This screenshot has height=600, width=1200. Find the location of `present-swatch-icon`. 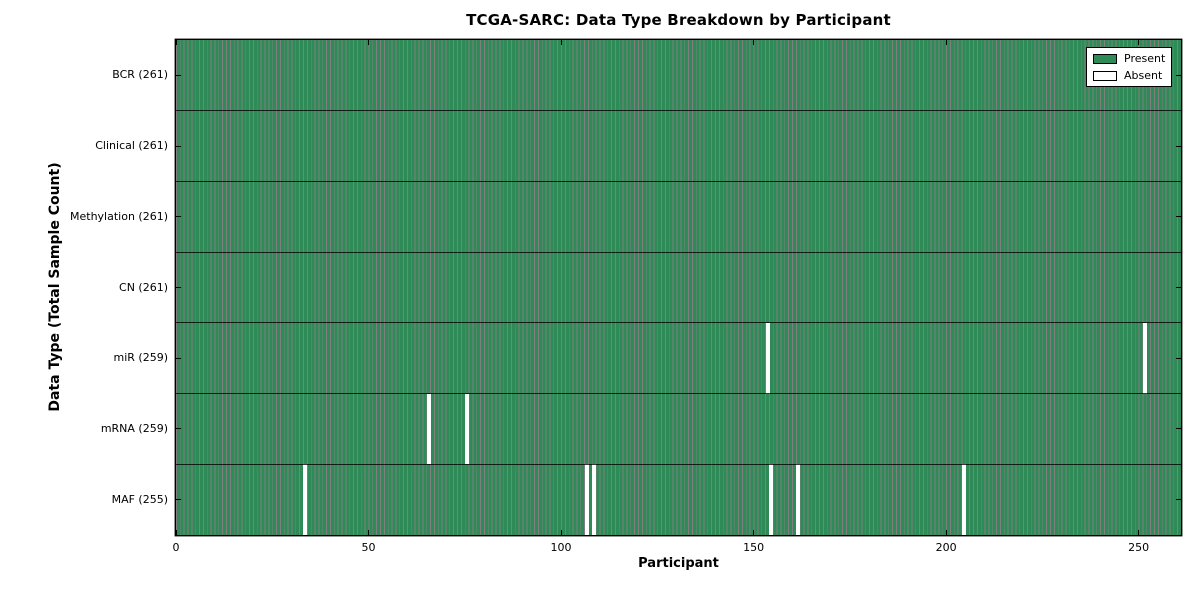

present-swatch-icon is located at coordinates (1105, 58).